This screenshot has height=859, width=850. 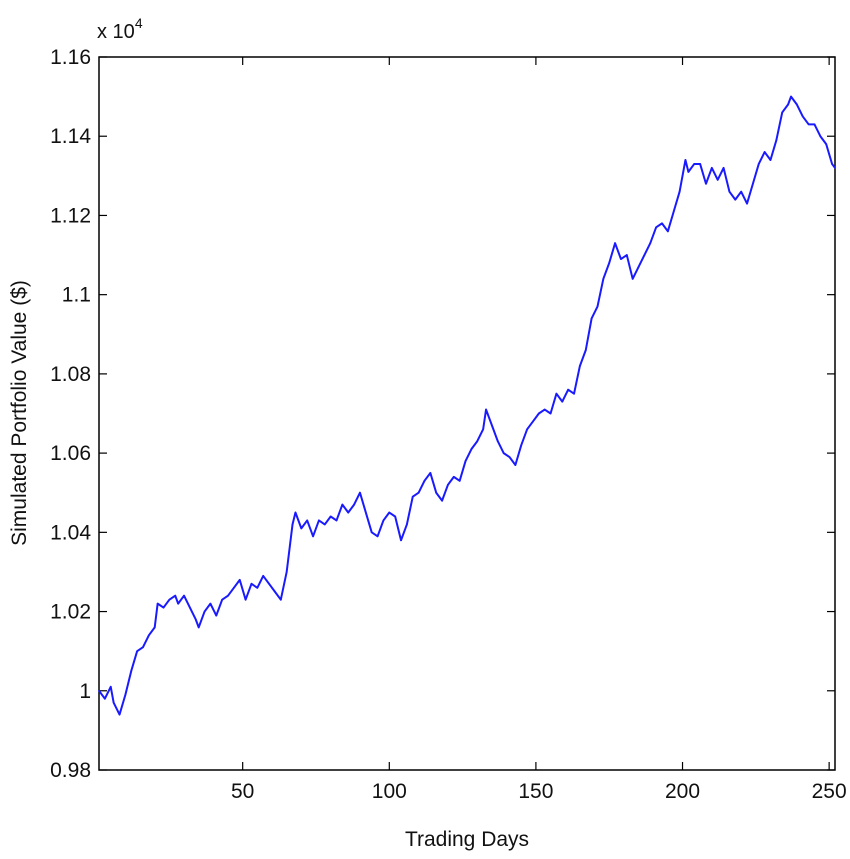 What do you see at coordinates (389, 791) in the screenshot?
I see `x-tick-label: 100` at bounding box center [389, 791].